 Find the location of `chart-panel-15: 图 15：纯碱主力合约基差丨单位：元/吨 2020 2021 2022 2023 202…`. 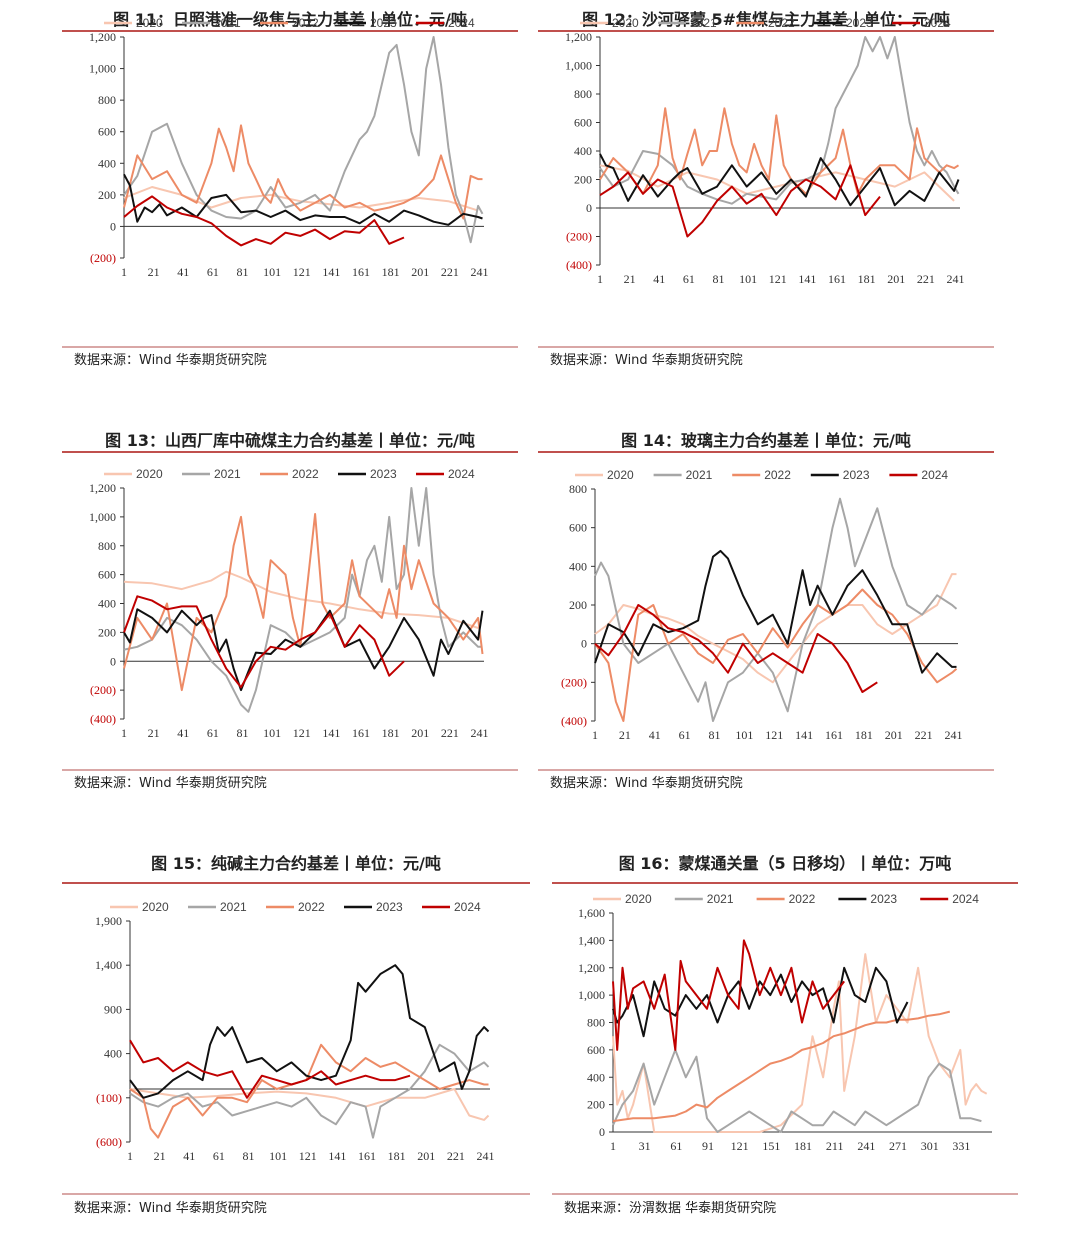

chart-panel-15: 图 15：纯碱主力合约基差丨单位：元/吨 2020 2021 2022 2023 202… is located at coordinates (296, 1033).